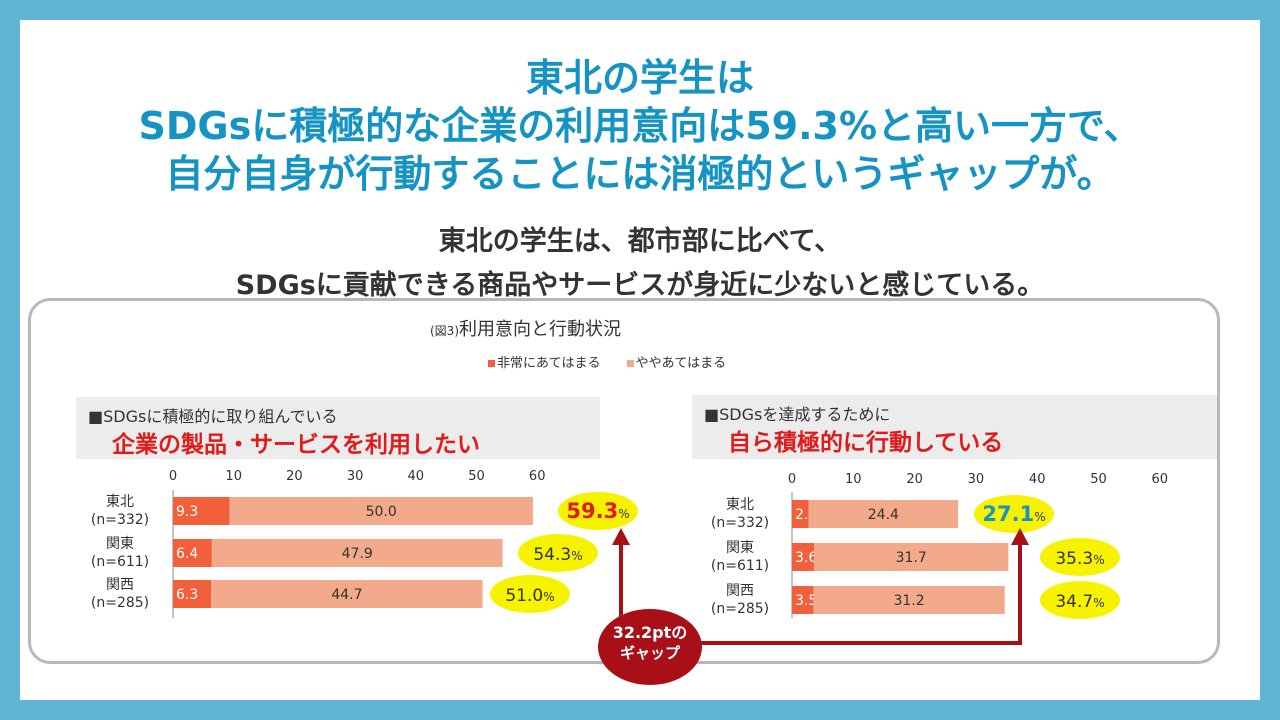  I want to click on left-chart-x-tick-60: 60, so click(537, 476).